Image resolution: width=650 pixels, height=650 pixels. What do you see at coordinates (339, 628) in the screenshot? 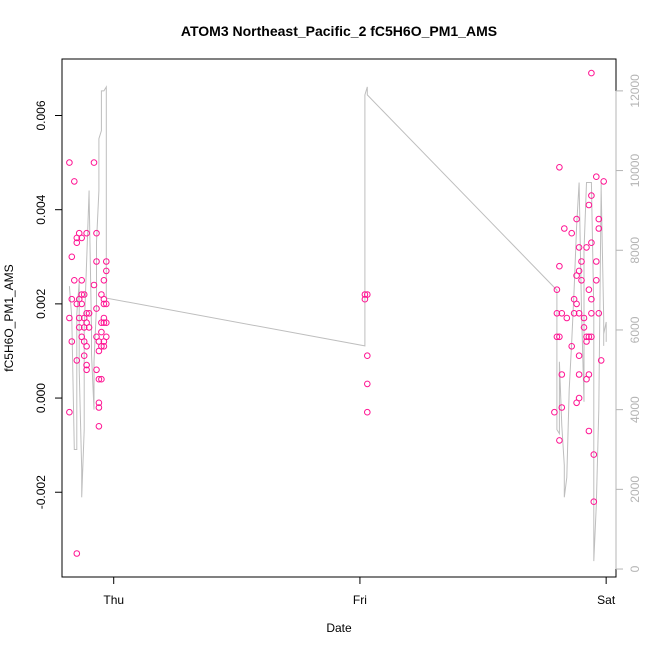
I see `x-axis-label: Date` at bounding box center [339, 628].